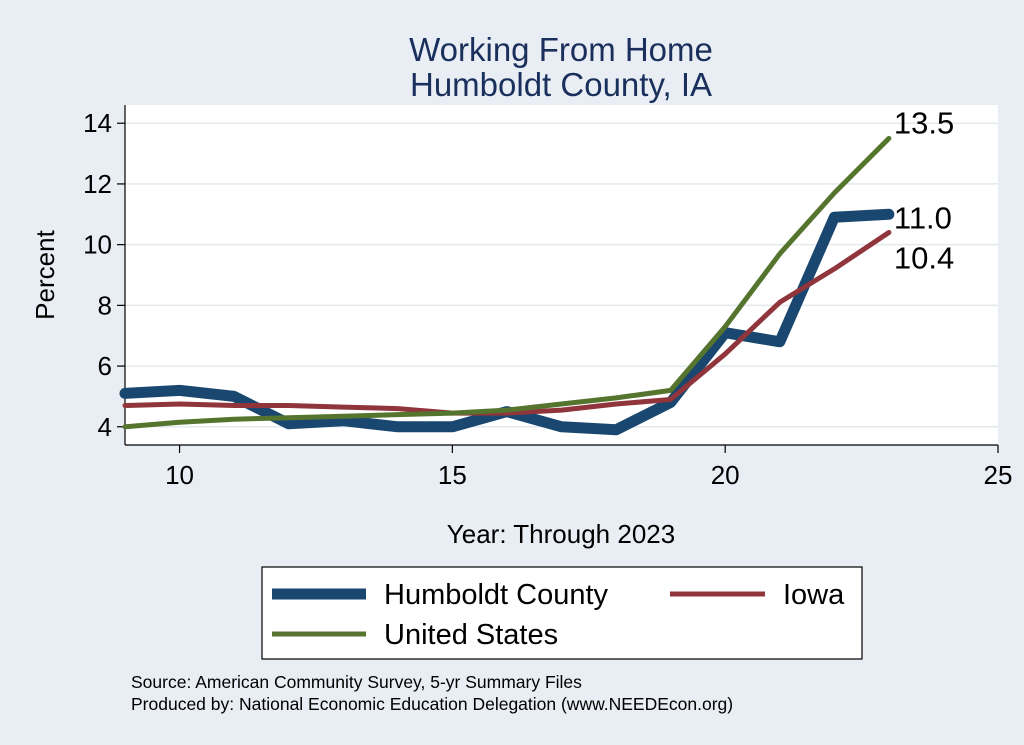 The width and height of the screenshot is (1024, 745). Describe the element at coordinates (924, 258) in the screenshot. I see `end-label-iowa: 10.4` at that location.